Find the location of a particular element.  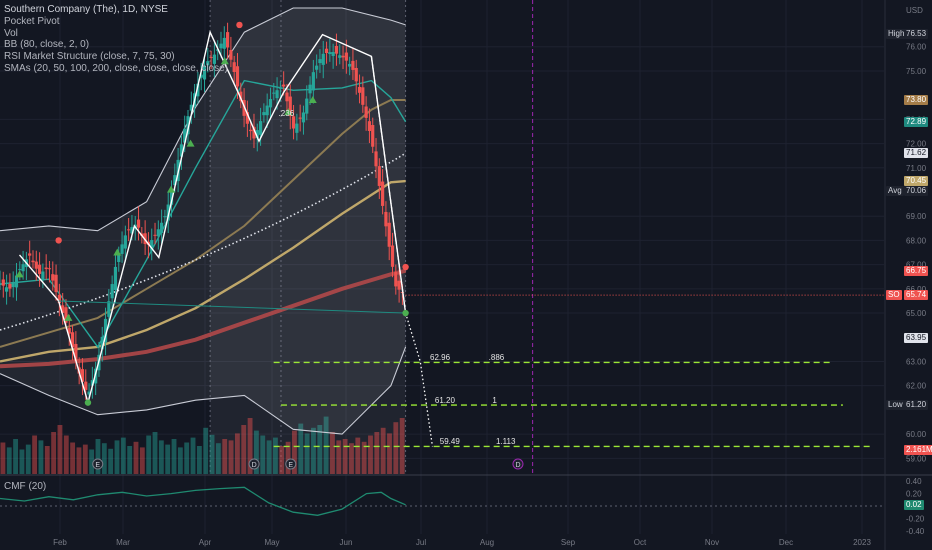

projection-line is located at coordinates (388, 185).